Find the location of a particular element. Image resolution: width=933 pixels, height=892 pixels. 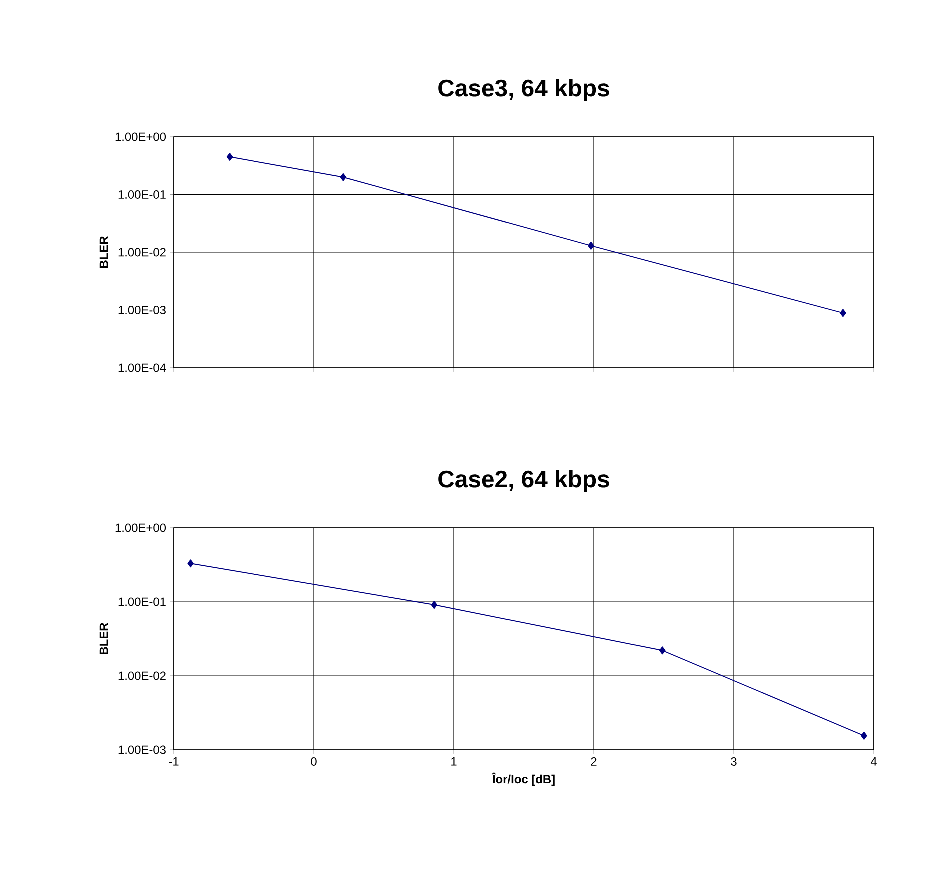

x-tick-label: 0 is located at coordinates (314, 762).